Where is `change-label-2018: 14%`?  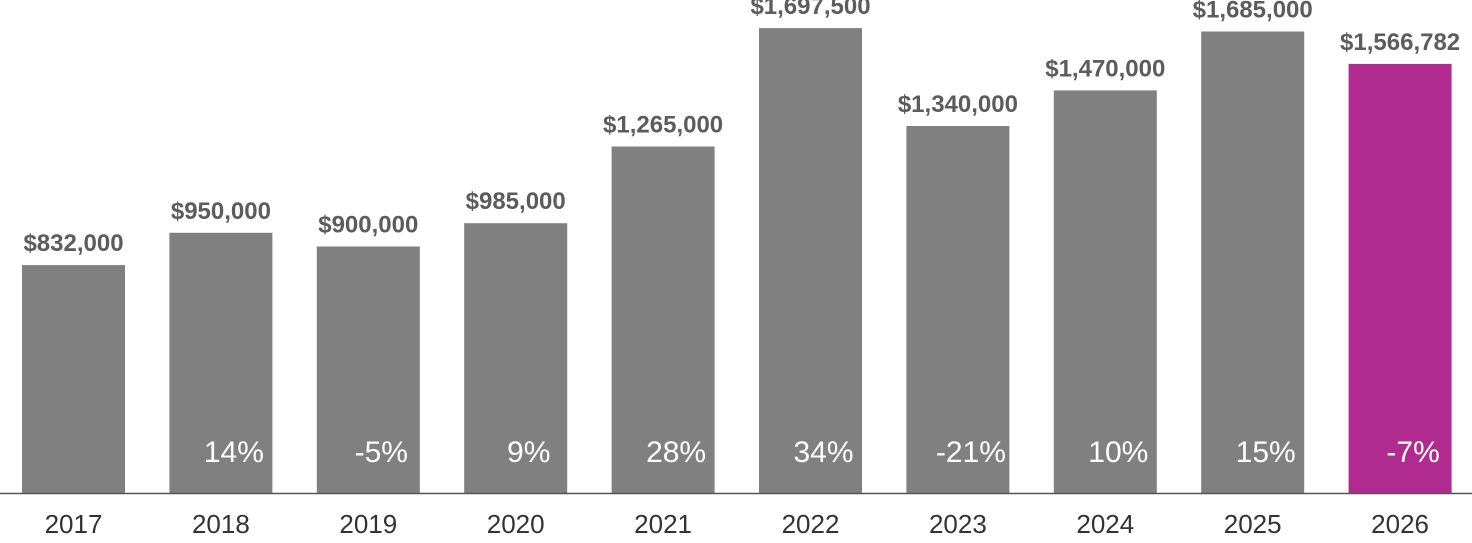 change-label-2018: 14% is located at coordinates (234, 452).